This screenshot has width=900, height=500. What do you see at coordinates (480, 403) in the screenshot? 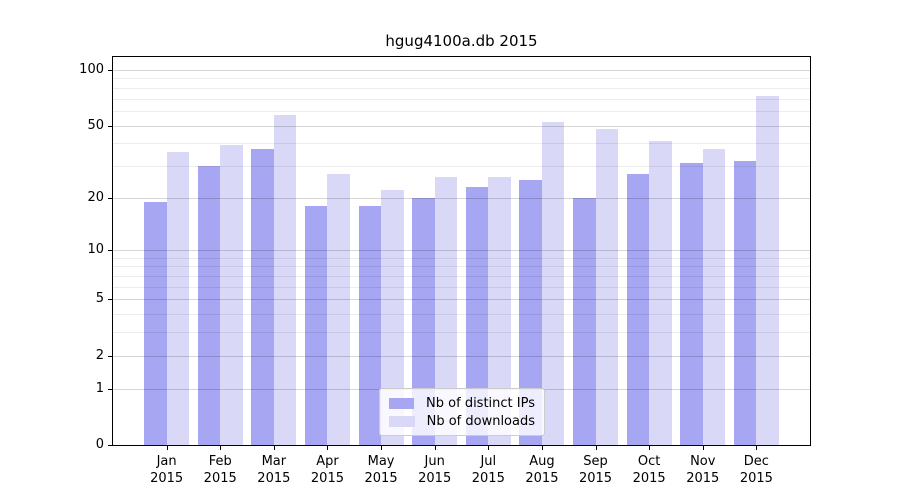
I see `legend-label-distinct-ips: Nb of distinct IPs` at bounding box center [480, 403].